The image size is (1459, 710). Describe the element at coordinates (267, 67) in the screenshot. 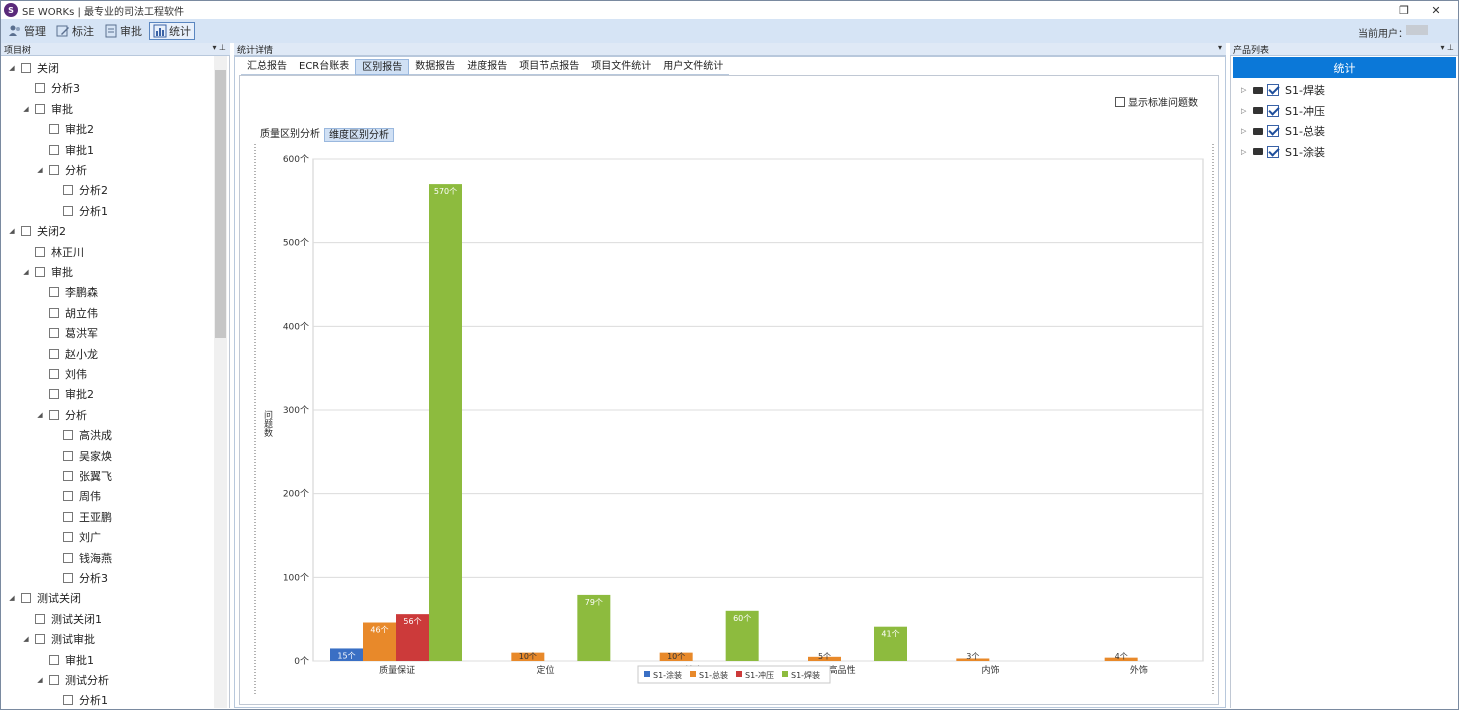

I see `report-tab: 汇总报告` at that location.